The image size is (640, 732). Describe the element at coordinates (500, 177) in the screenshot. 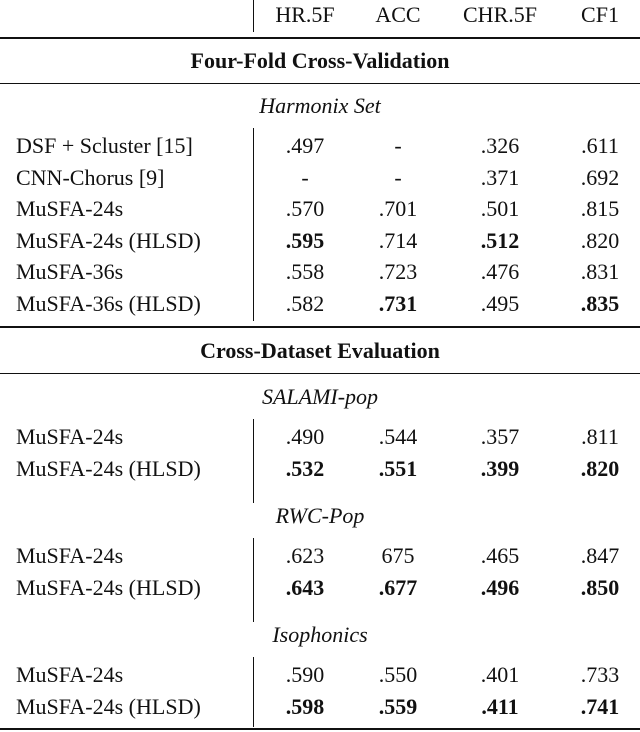

I see `cell: .371` at that location.